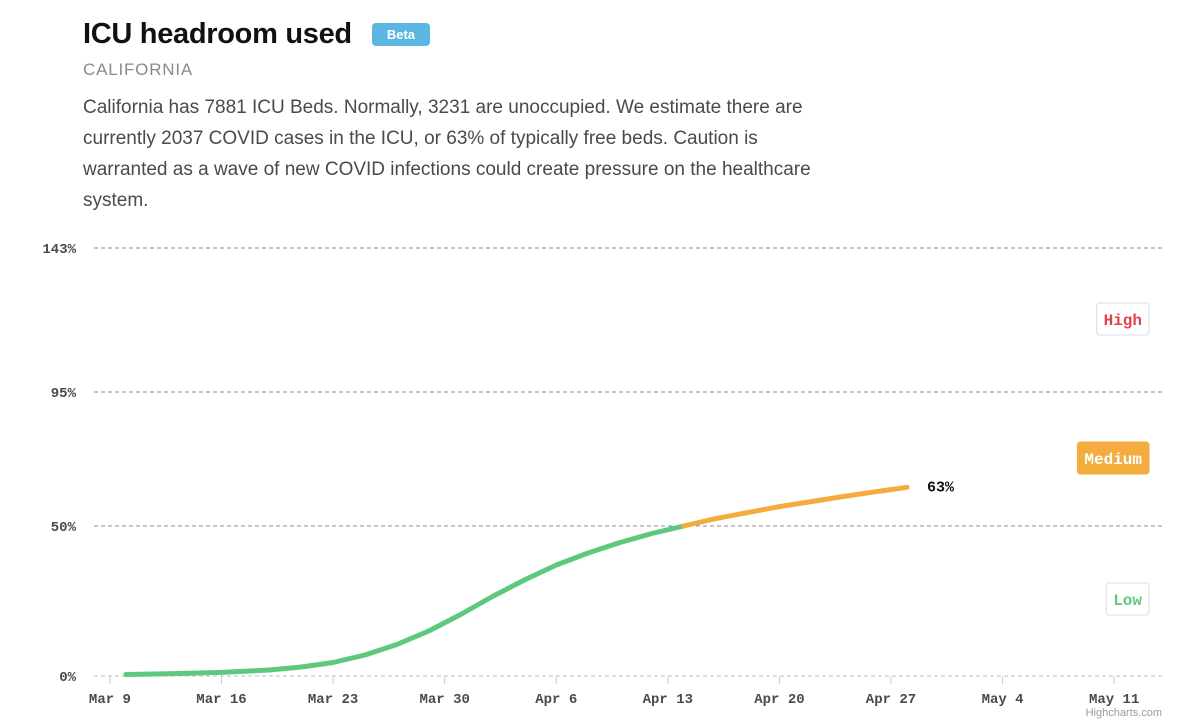 This screenshot has height=728, width=1200. What do you see at coordinates (941, 487) in the screenshot?
I see `end-value-label: 63%` at bounding box center [941, 487].